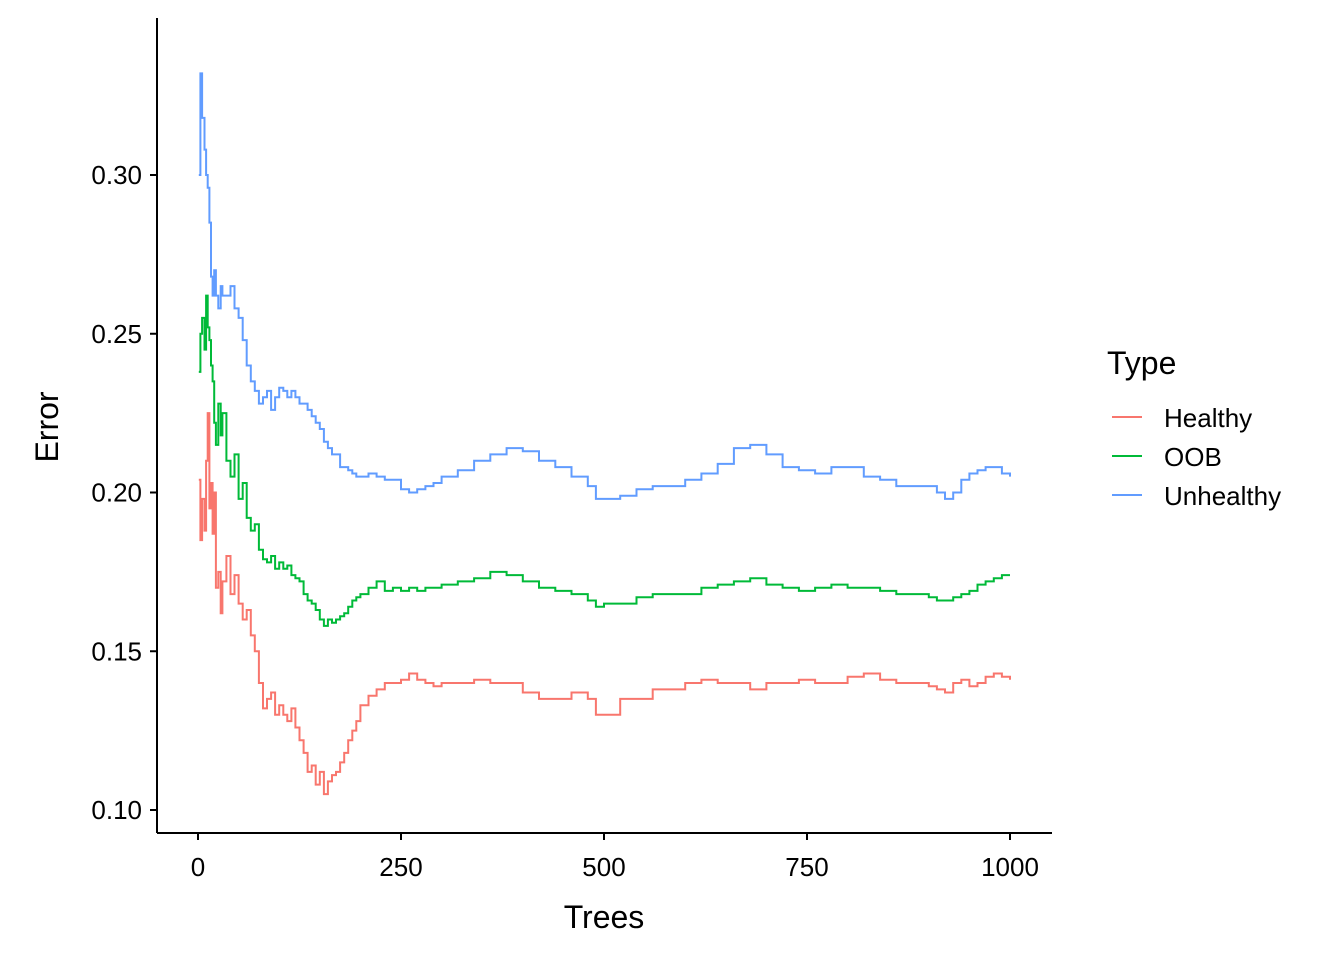 The height and width of the screenshot is (960, 1344). I want to click on y-tick-label: 0.20, so click(116, 493).